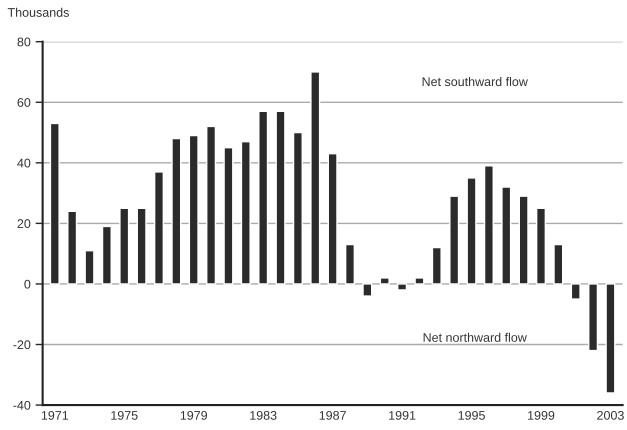  Describe the element at coordinates (24, 223) in the screenshot. I see `y-tick-label: 20` at that location.